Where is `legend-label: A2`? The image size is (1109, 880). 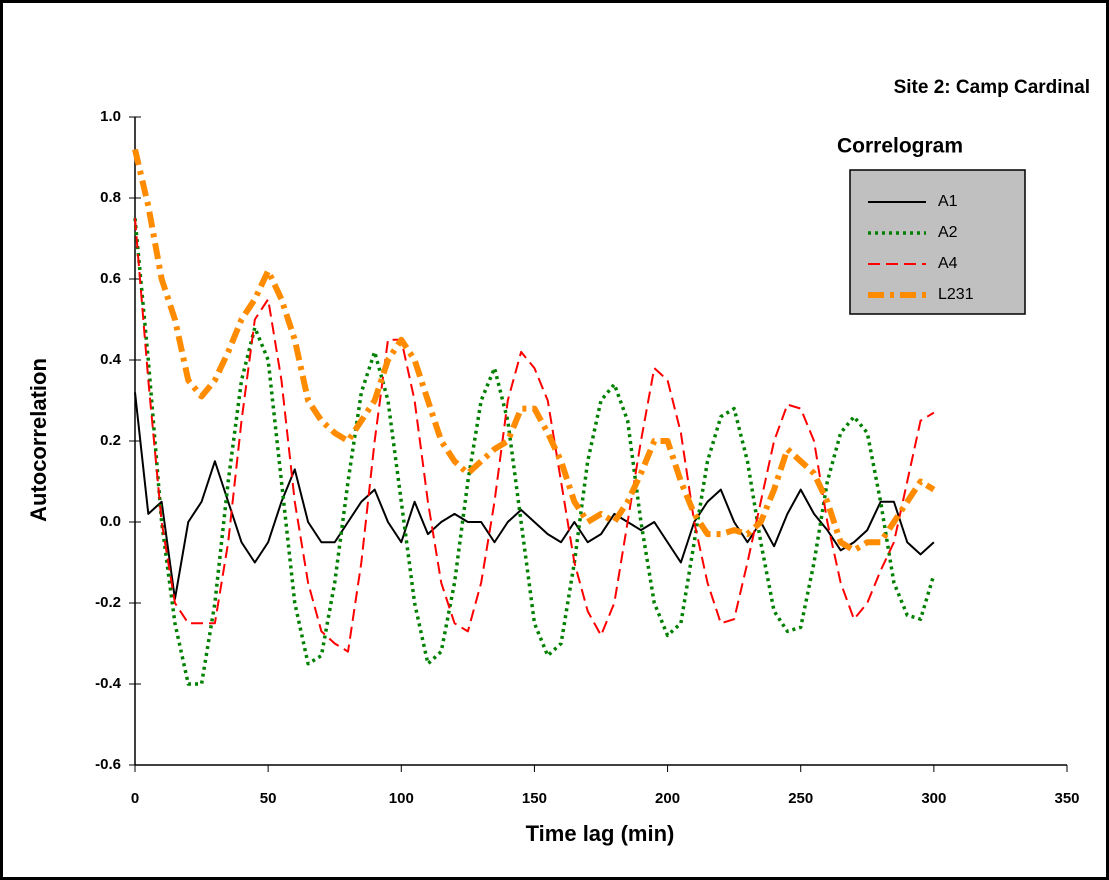
legend-label: A2 is located at coordinates (948, 232).